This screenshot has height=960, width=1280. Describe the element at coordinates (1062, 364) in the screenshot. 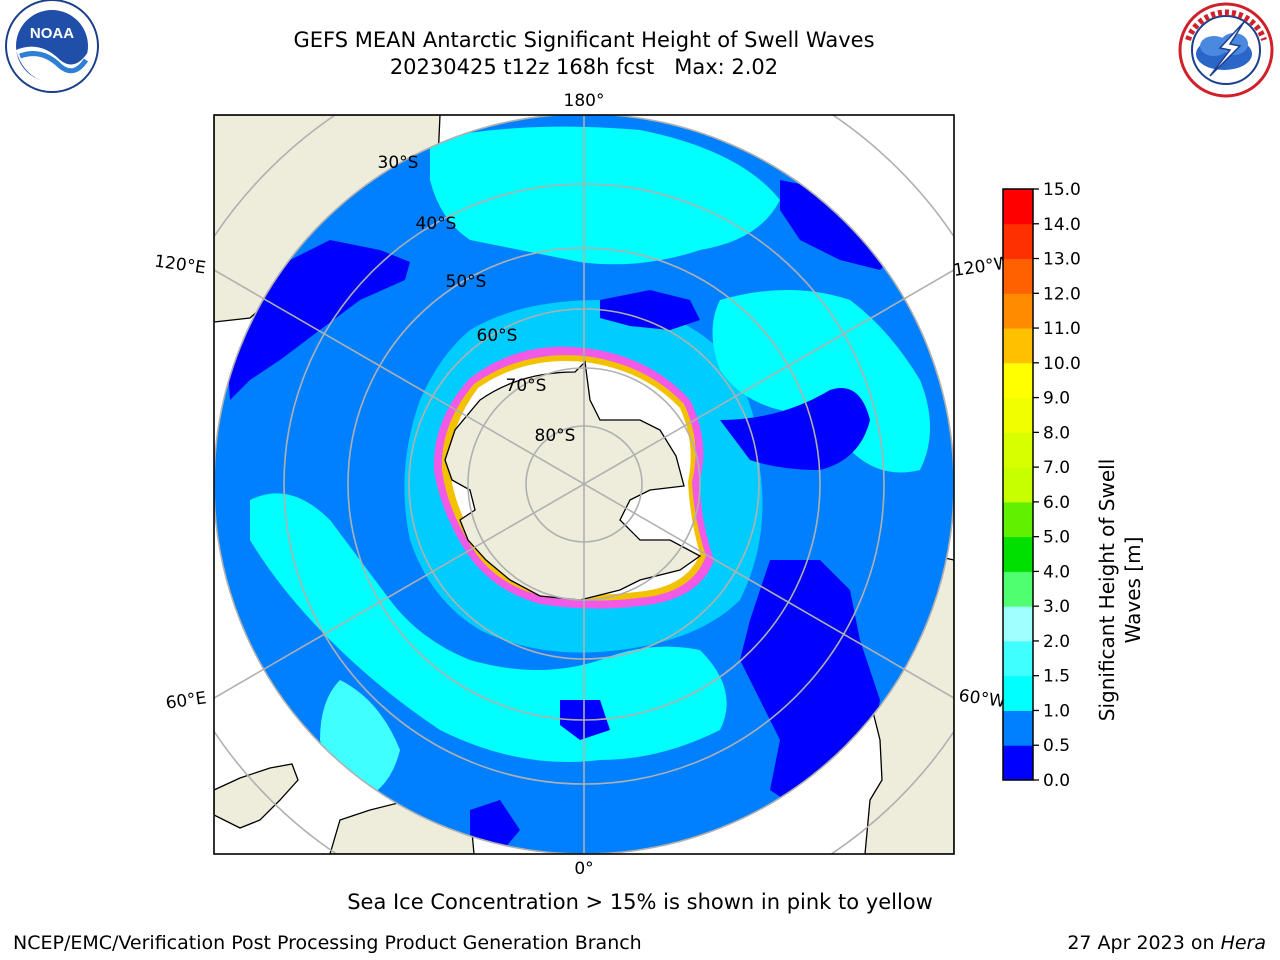

I see `colorbar-tick-label: 10.0` at that location.